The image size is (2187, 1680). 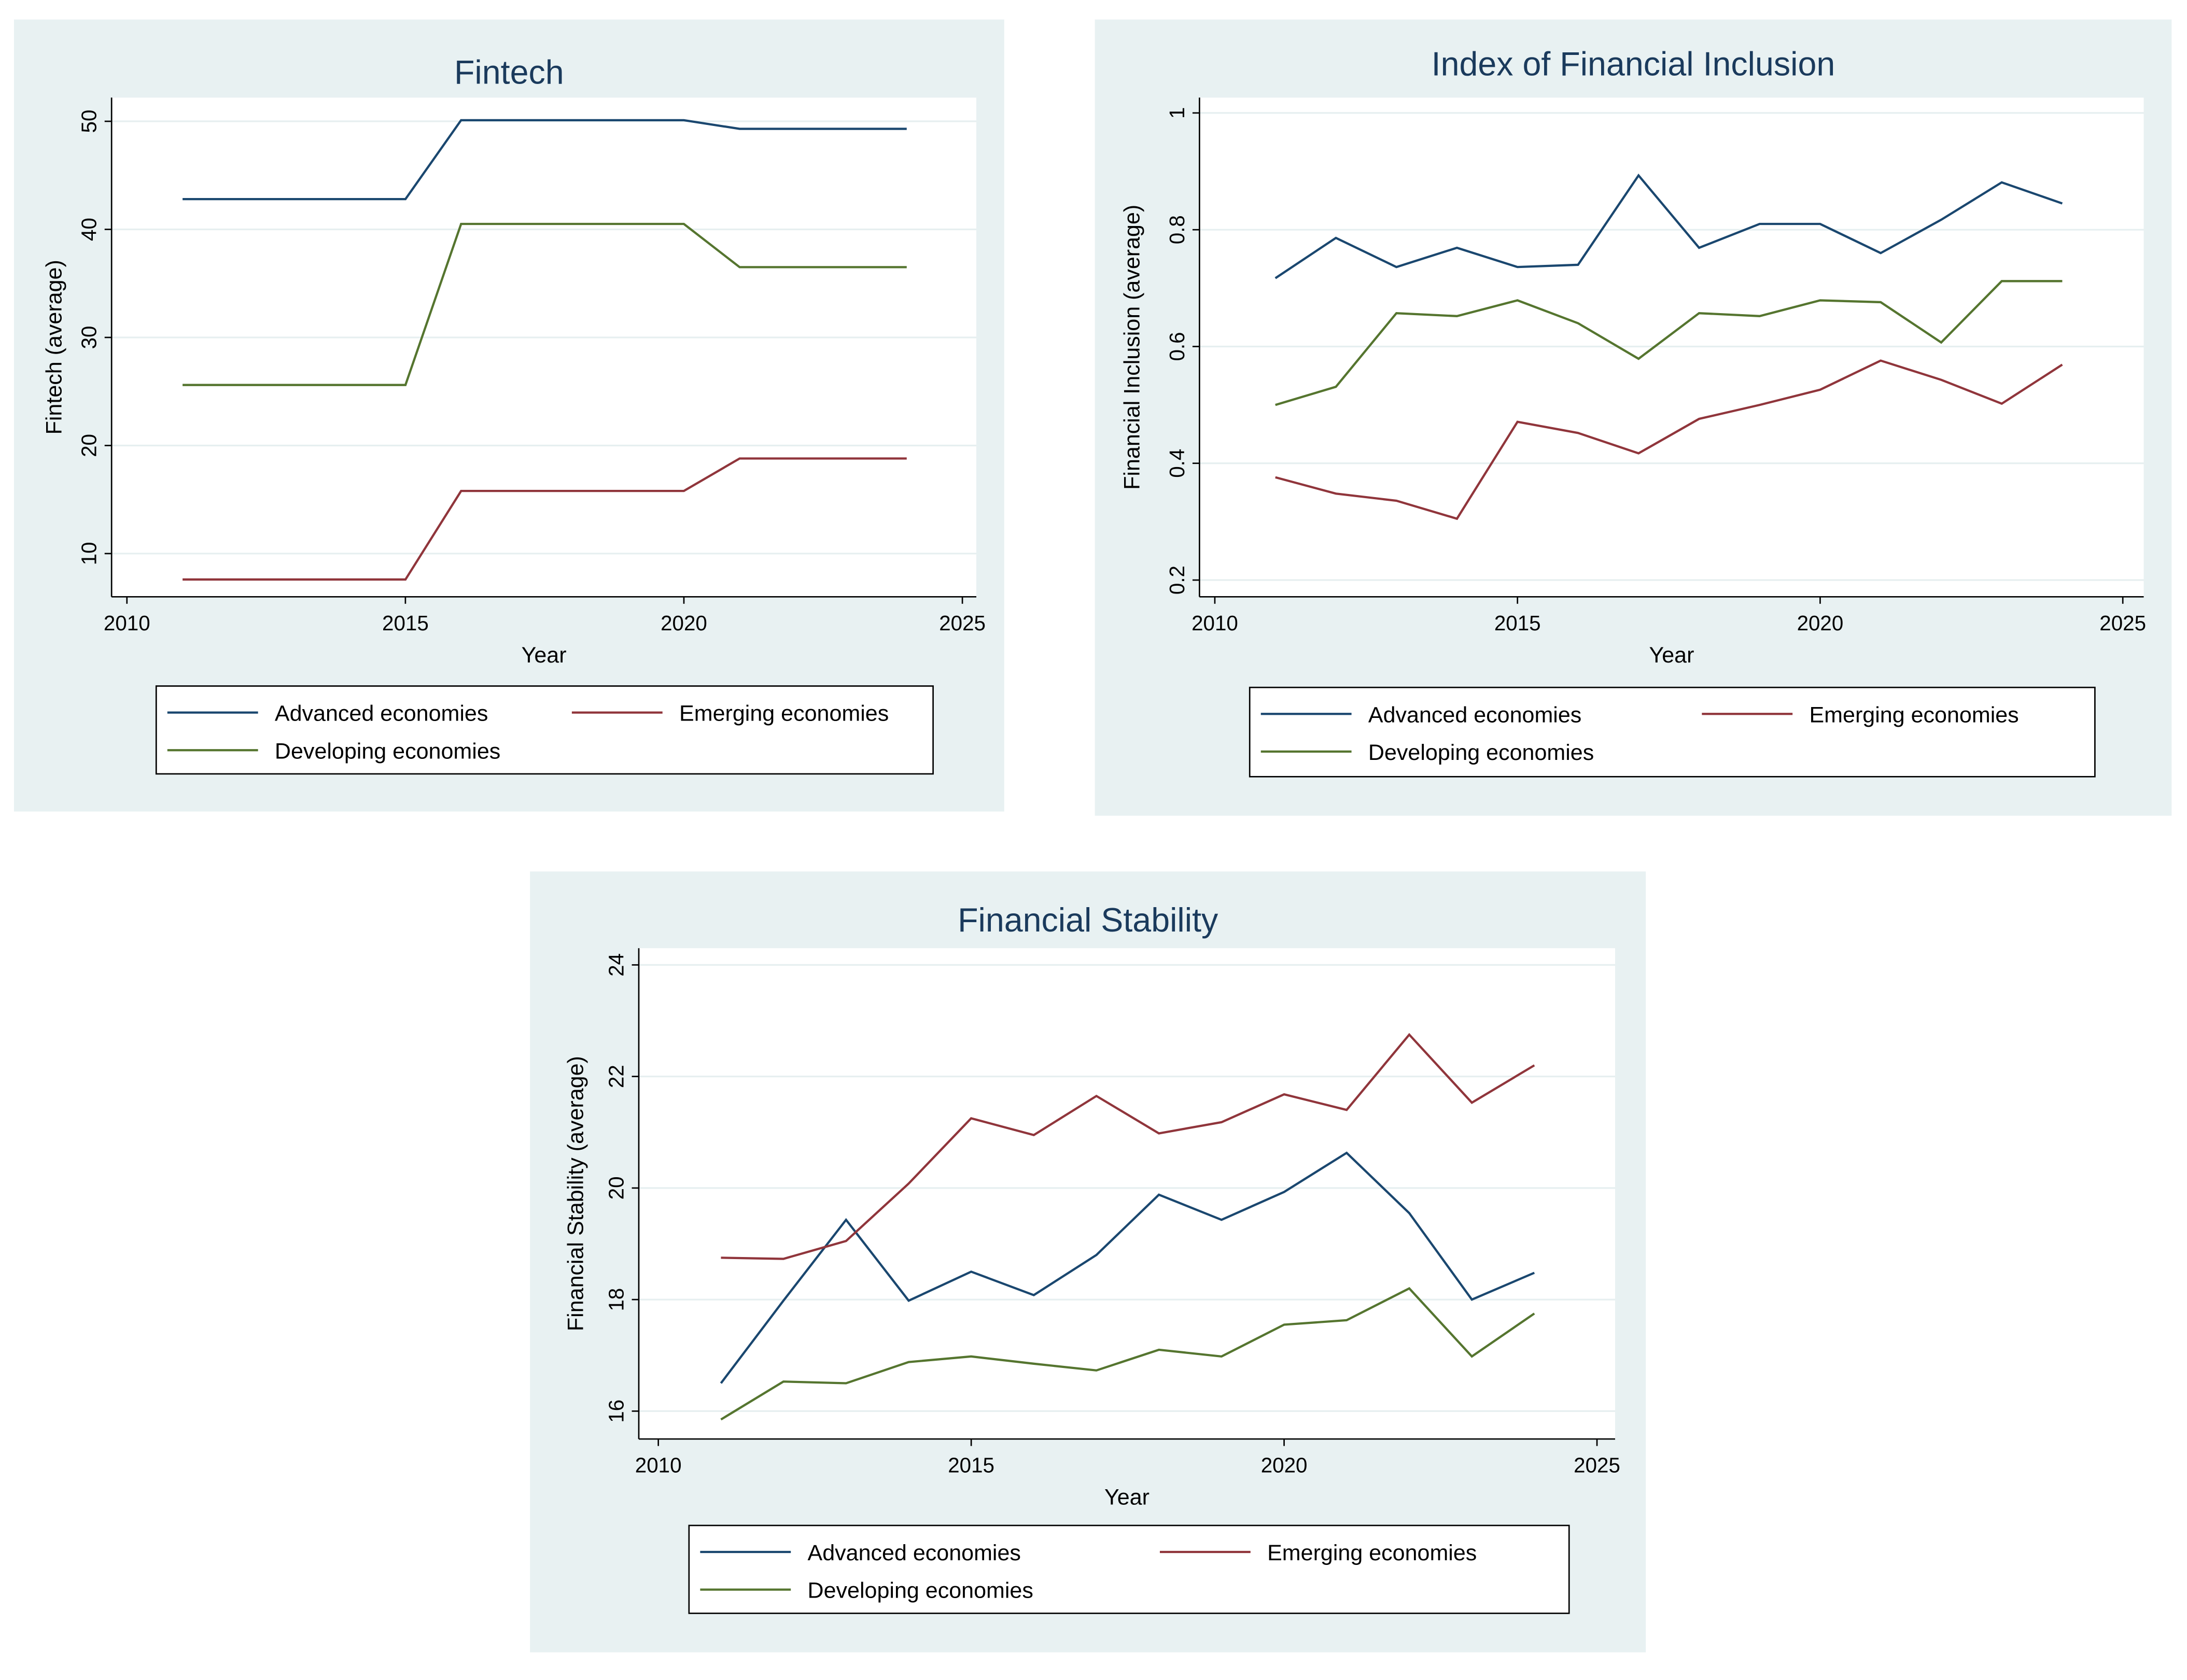 I want to click on y-tick-label: 0.4, so click(x=1177, y=464).